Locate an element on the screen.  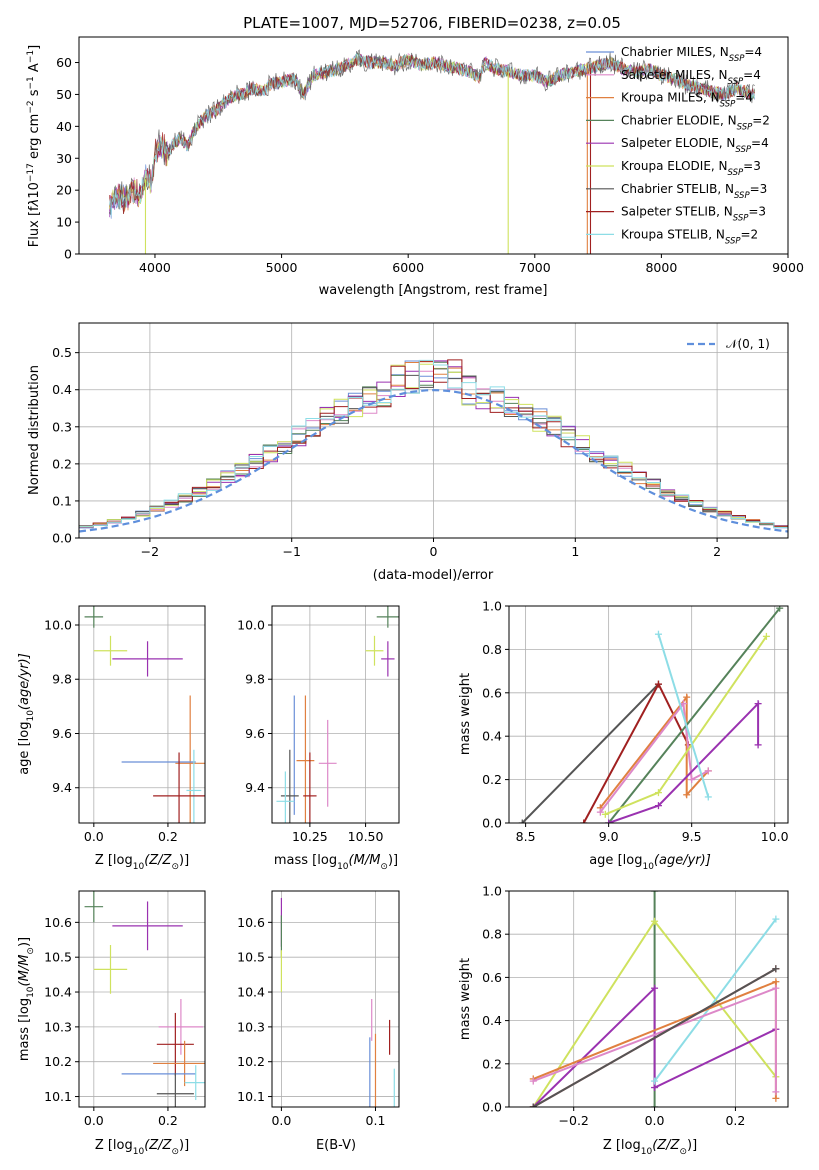
legend-label: Salpeter STELIB, NSSP=3 is located at coordinates (693, 214).